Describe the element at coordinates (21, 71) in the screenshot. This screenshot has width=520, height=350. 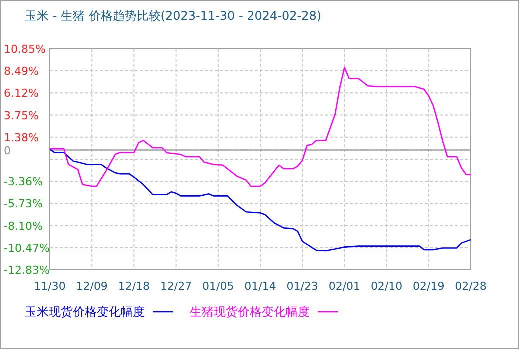
I see `ytick: 8.49%` at that location.